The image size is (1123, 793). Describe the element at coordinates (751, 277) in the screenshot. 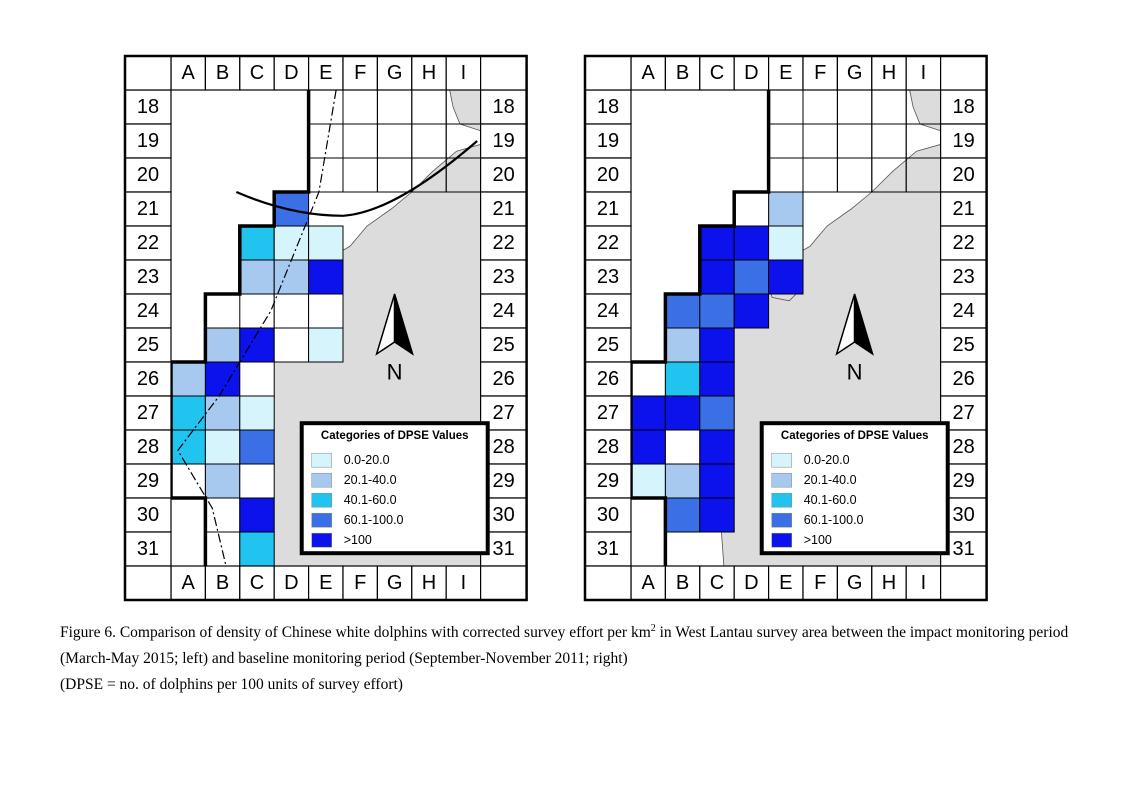

I see `density-cell-D23` at that location.